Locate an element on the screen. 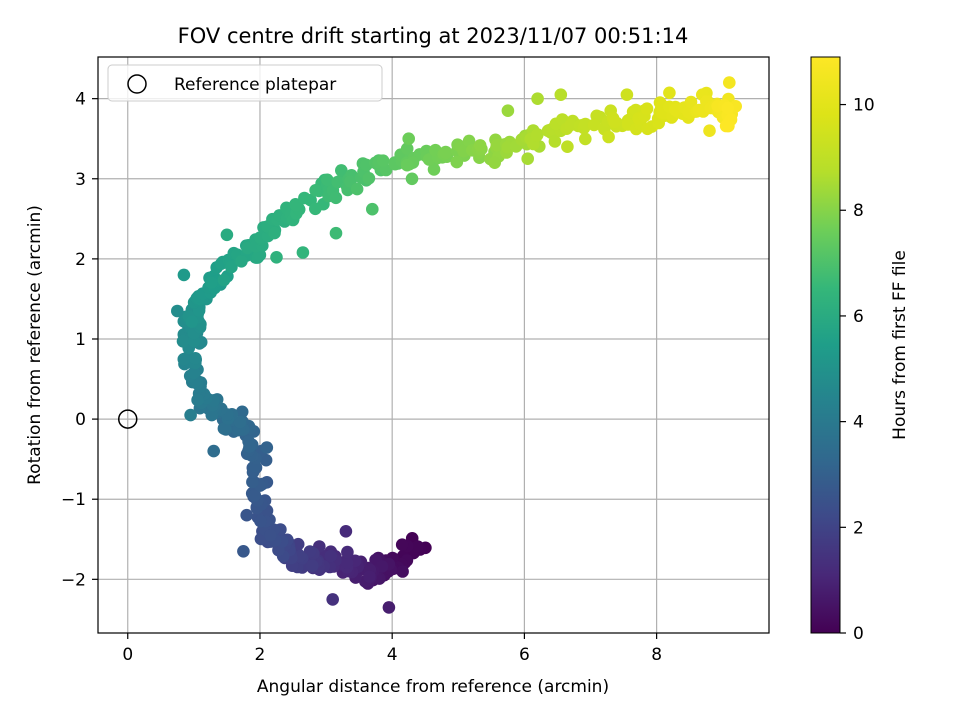 This screenshot has height=720, width=960. y-tick-label: −2 is located at coordinates (73, 580).